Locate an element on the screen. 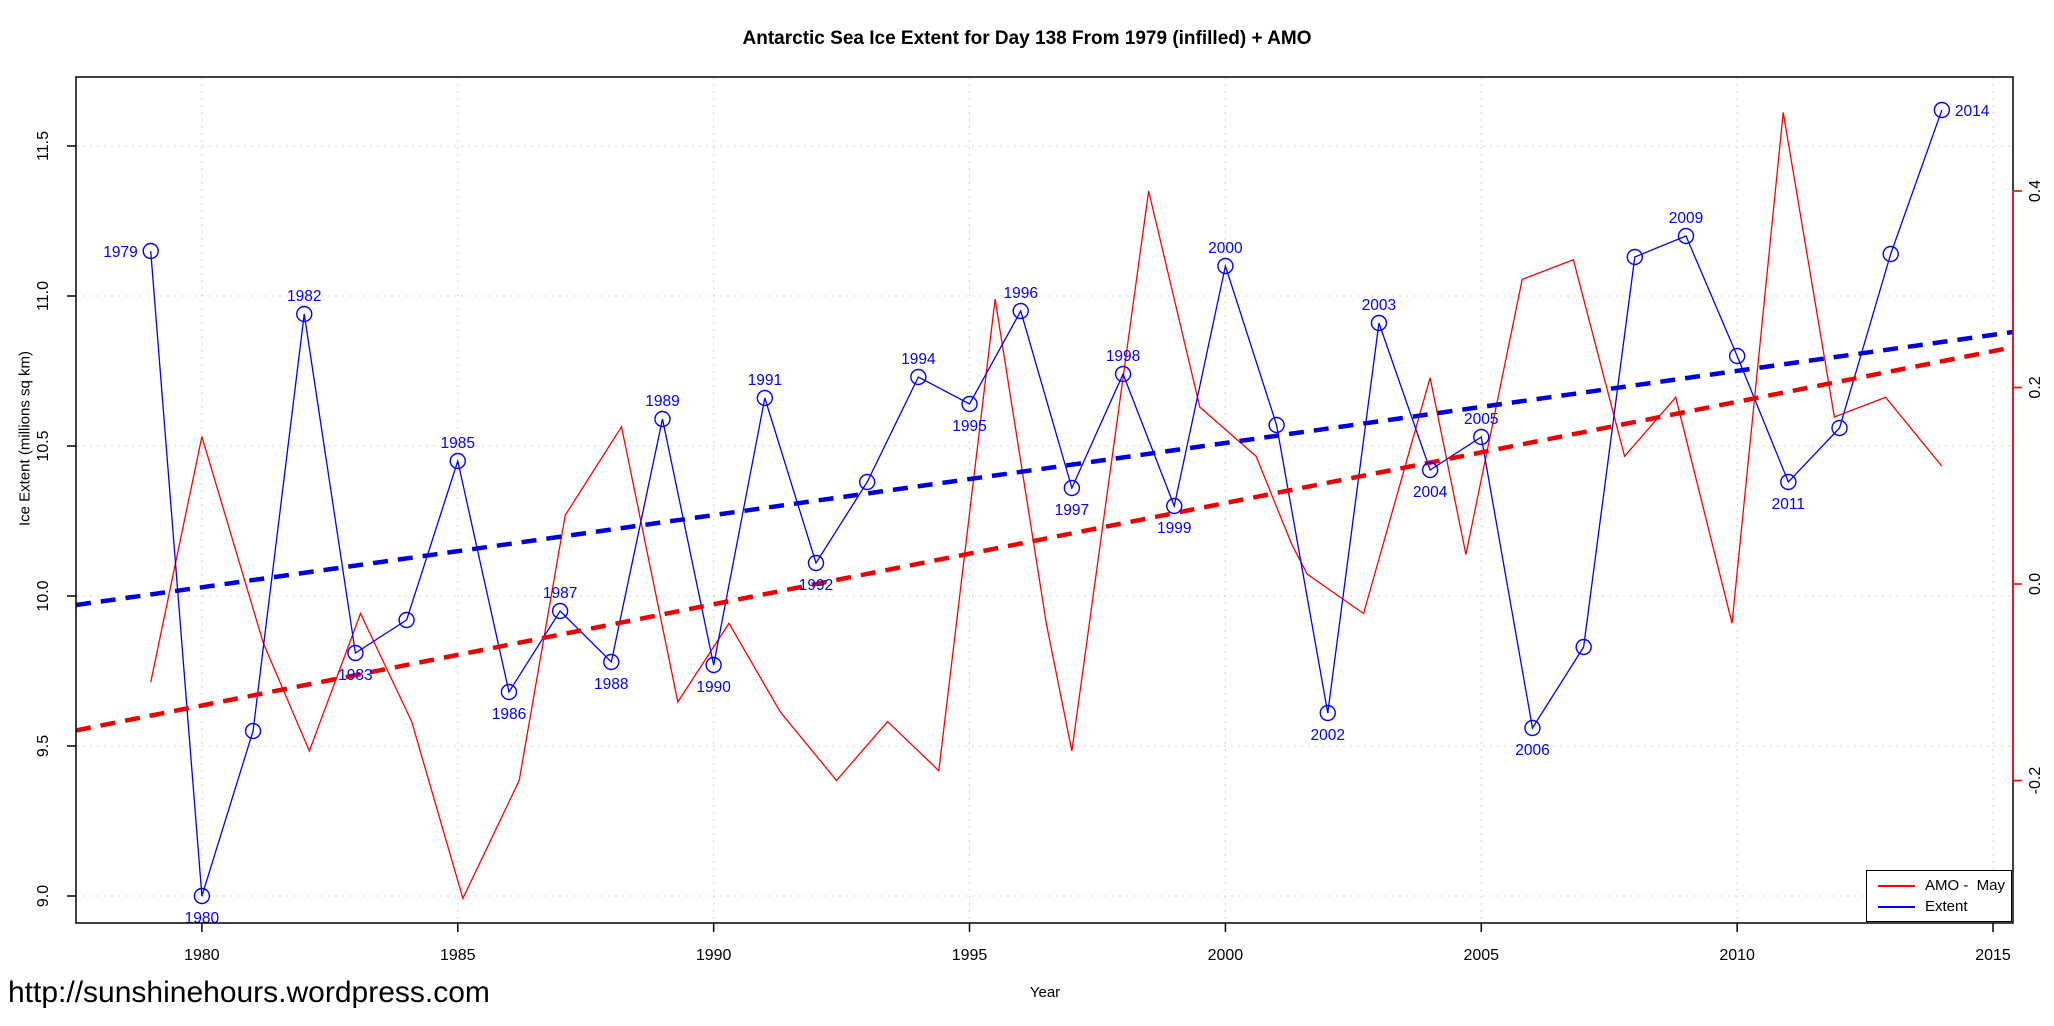  extent-point-label-1990: 1990 is located at coordinates (713, 687).